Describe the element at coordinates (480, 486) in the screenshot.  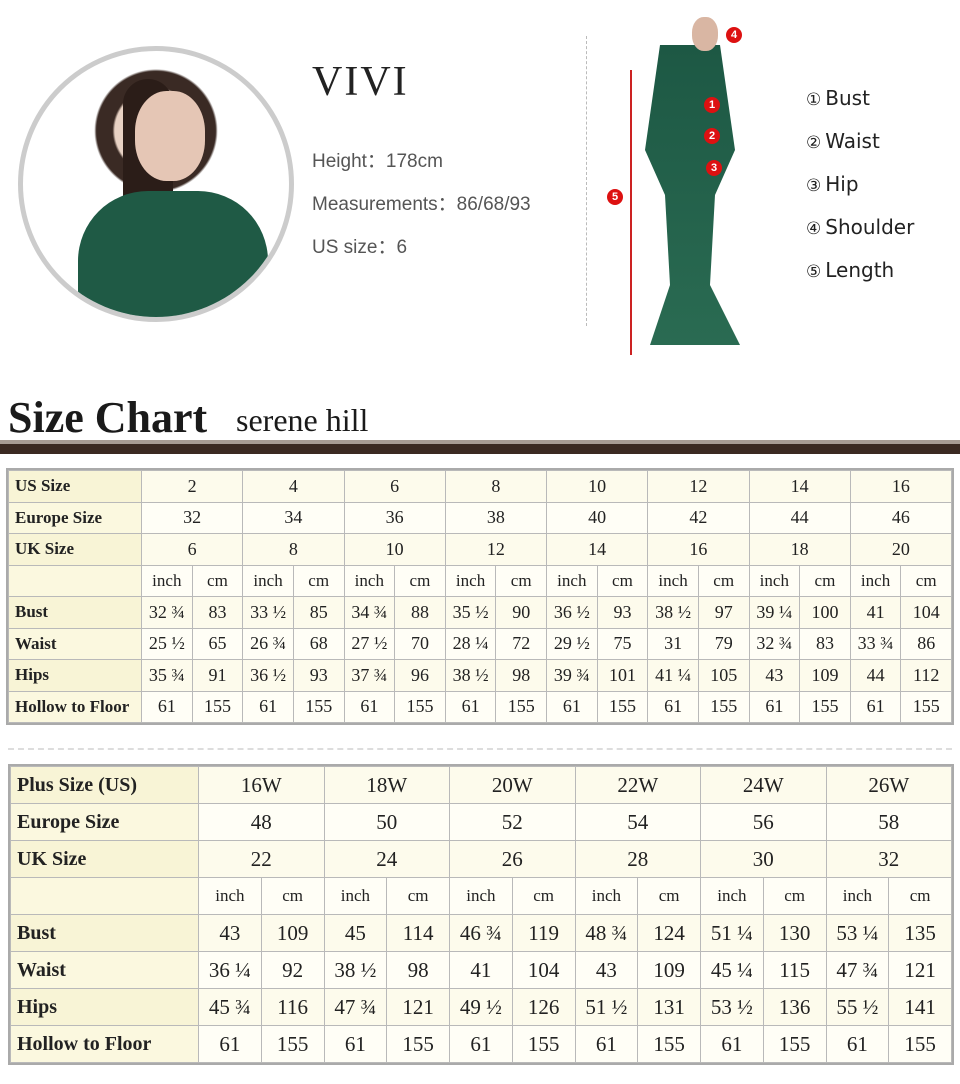
I see `table-row: US Size 2 4 6 8 10 12 14 16` at that location.